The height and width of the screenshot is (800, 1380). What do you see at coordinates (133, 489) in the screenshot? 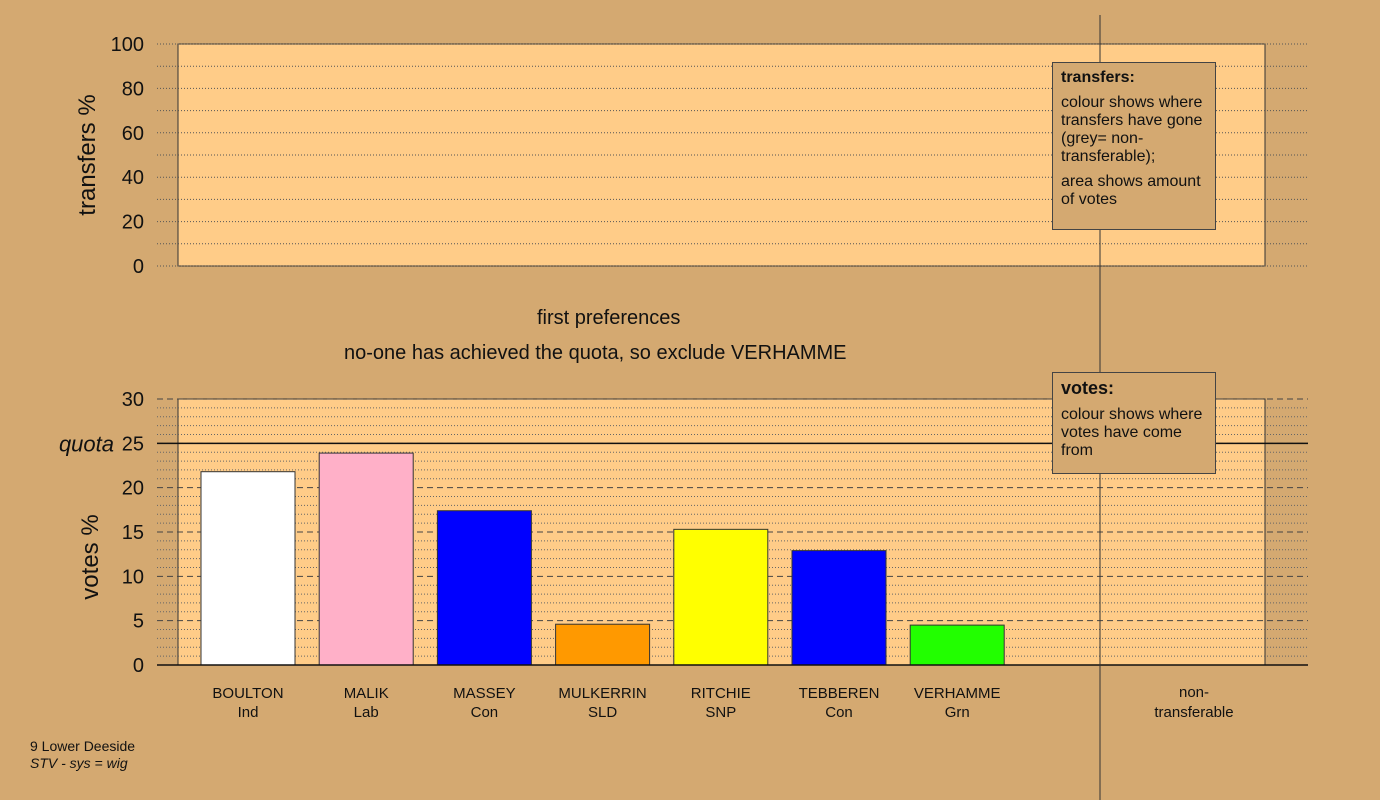
I see `votes-y-tick-label: 20` at bounding box center [133, 489].